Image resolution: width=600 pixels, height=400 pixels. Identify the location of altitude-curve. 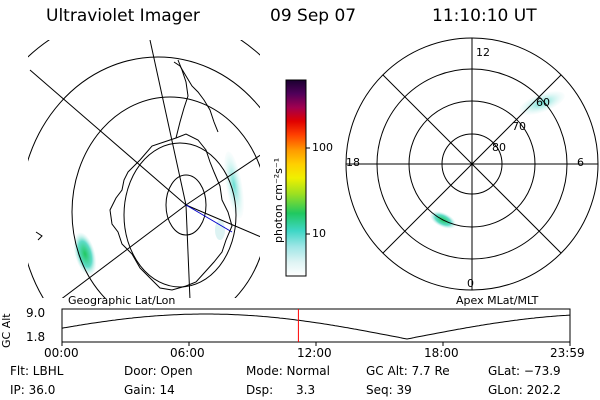
(316, 326).